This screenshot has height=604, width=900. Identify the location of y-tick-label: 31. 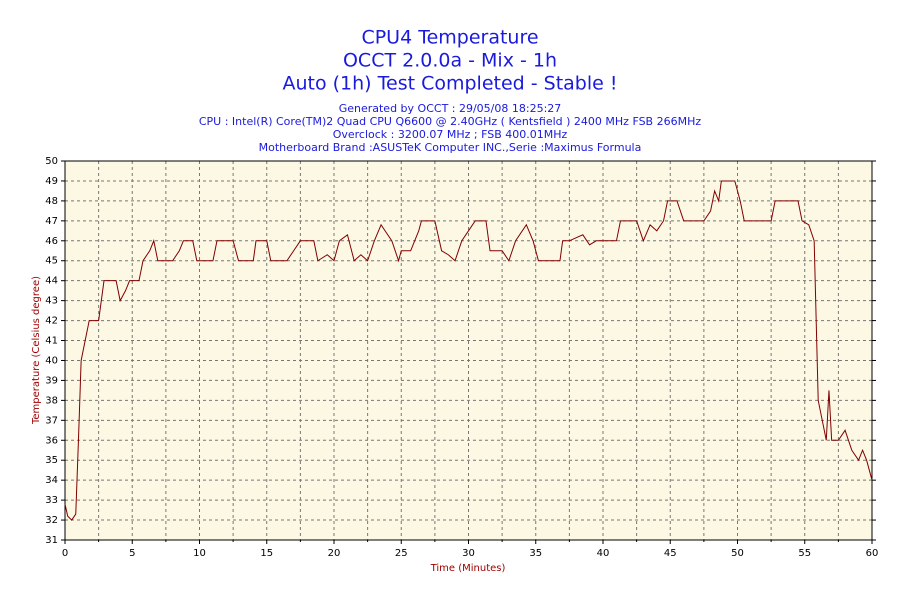
(51, 540).